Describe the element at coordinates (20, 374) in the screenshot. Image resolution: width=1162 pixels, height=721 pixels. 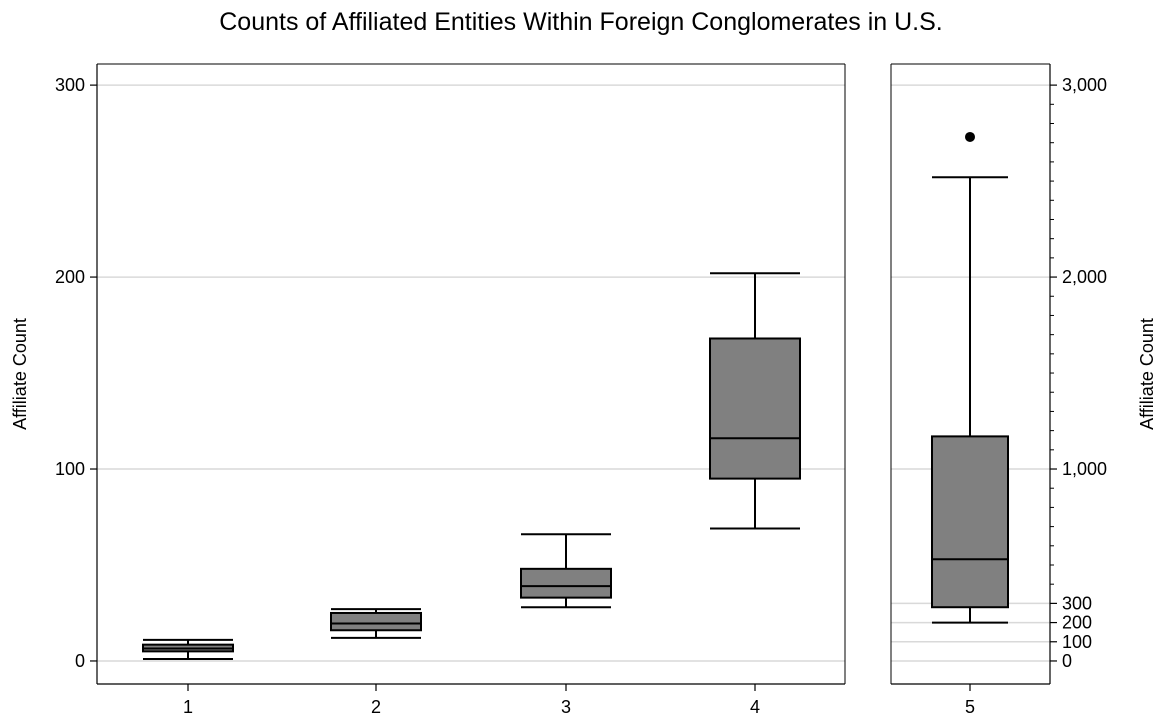
I see `left-y-axis-label: Affiliate Count` at that location.